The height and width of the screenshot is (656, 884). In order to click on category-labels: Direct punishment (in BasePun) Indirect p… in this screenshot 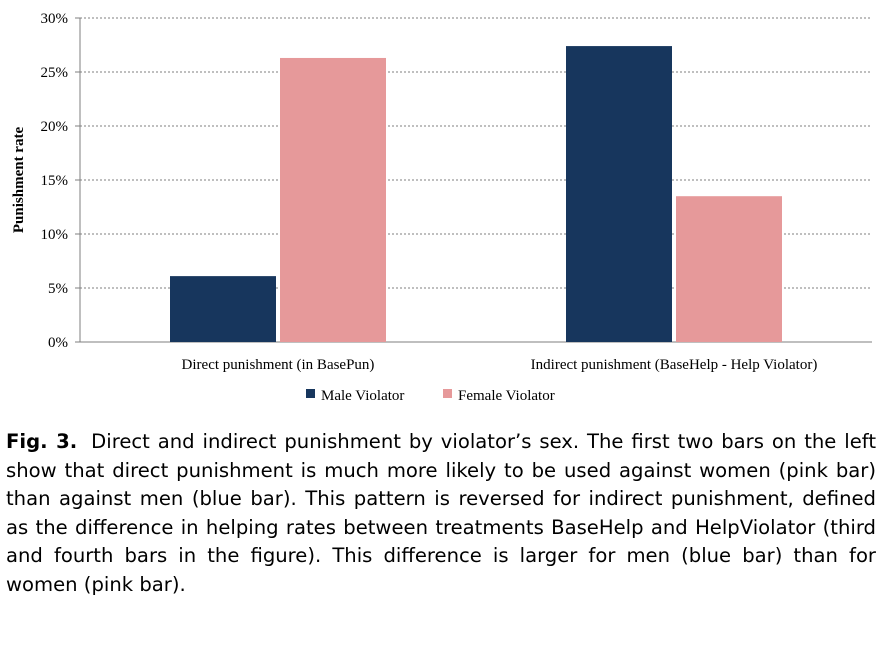, I will do `click(500, 365)`.